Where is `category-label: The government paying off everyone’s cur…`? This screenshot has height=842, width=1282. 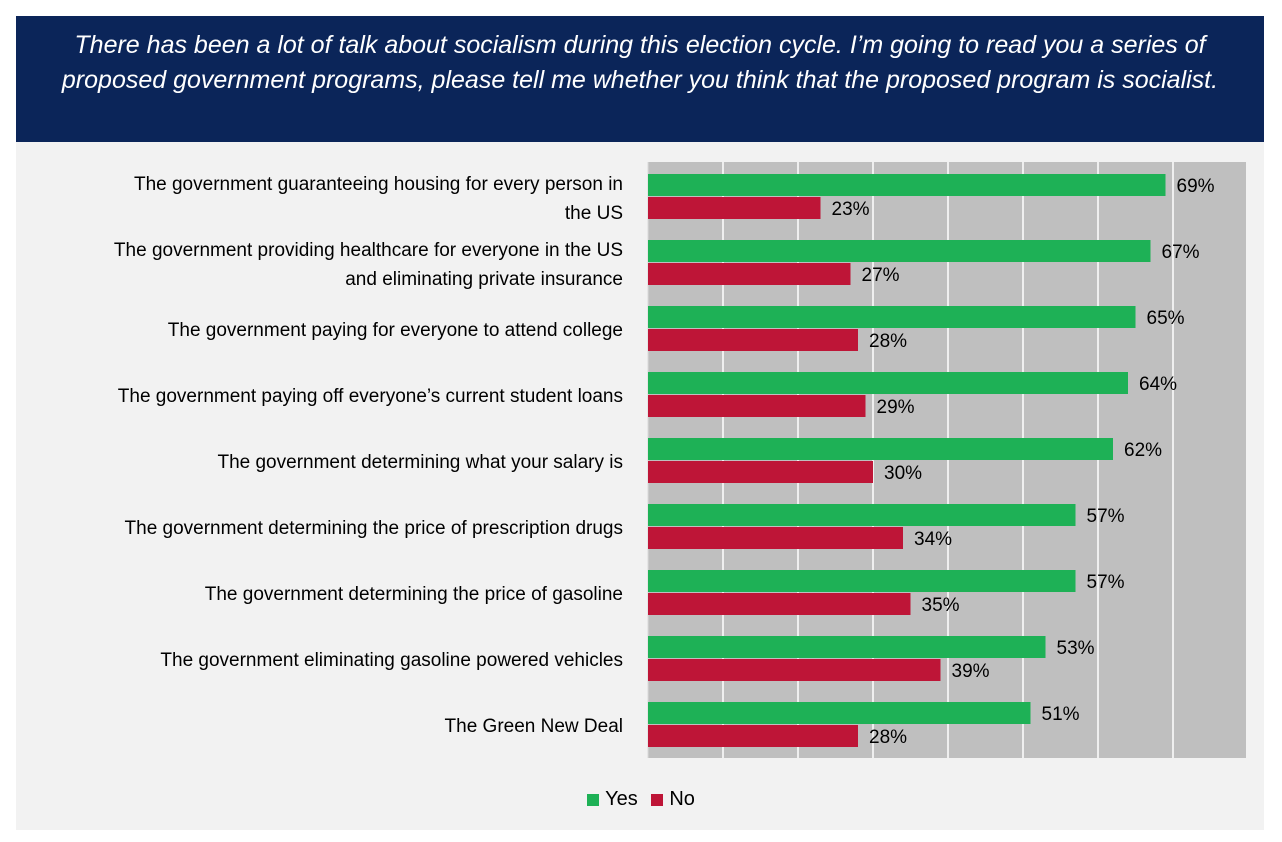
category-label: The government paying off everyone’s cur… is located at coordinates (370, 396).